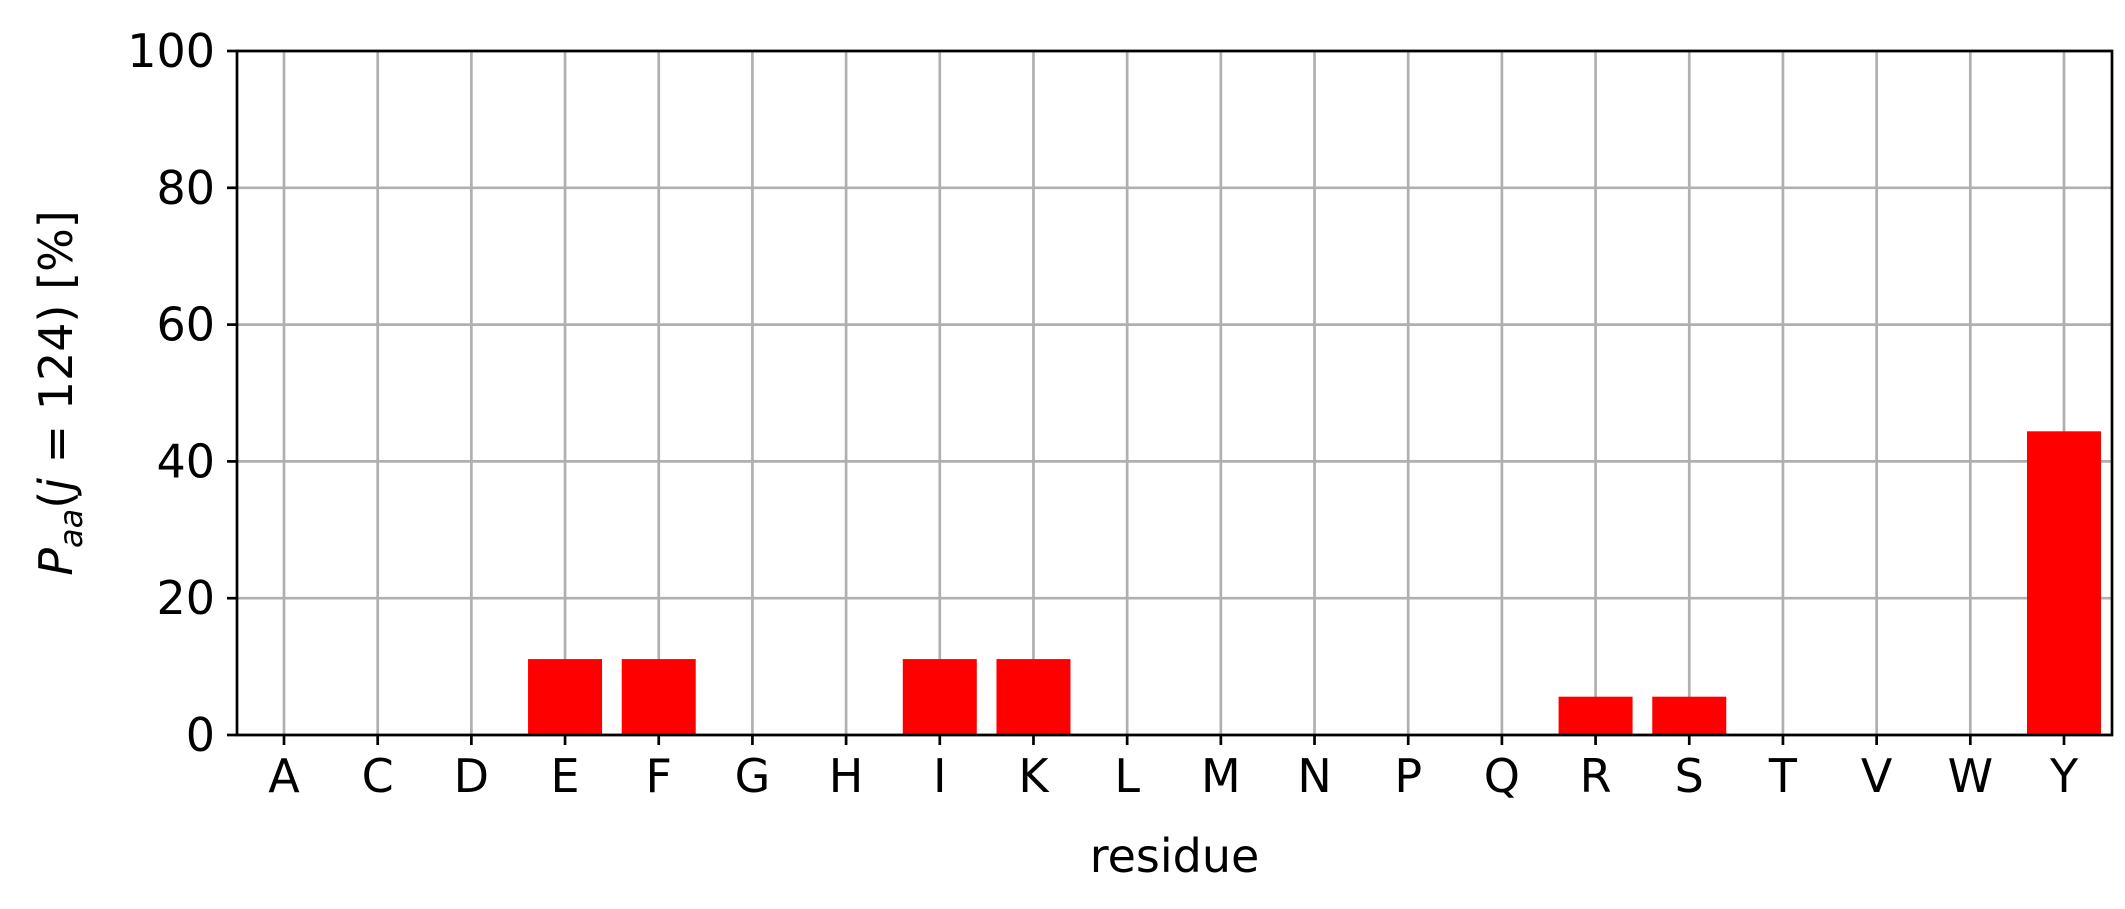 The width and height of the screenshot is (2125, 909). What do you see at coordinates (1408, 776) in the screenshot?
I see `x-tick-label: P` at bounding box center [1408, 776].